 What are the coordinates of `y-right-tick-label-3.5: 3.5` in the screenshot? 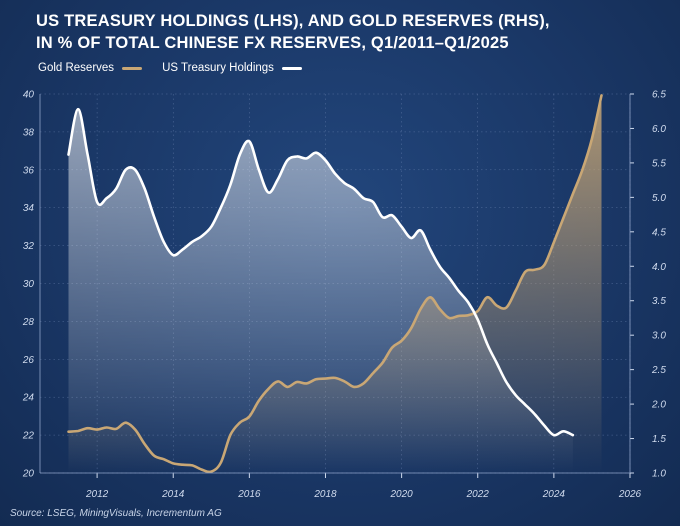 It's located at (659, 301).